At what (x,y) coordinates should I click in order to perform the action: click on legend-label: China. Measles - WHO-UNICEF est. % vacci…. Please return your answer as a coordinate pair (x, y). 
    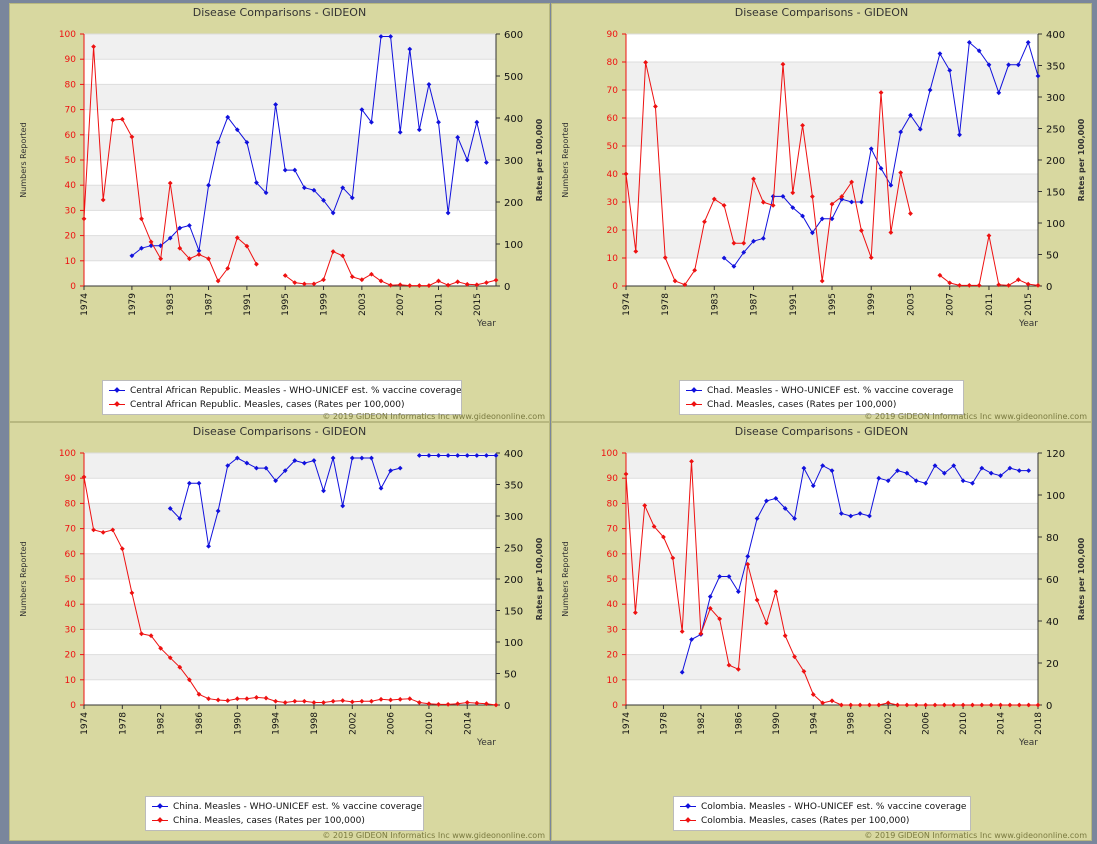
    Looking at the image, I should click on (297, 807).